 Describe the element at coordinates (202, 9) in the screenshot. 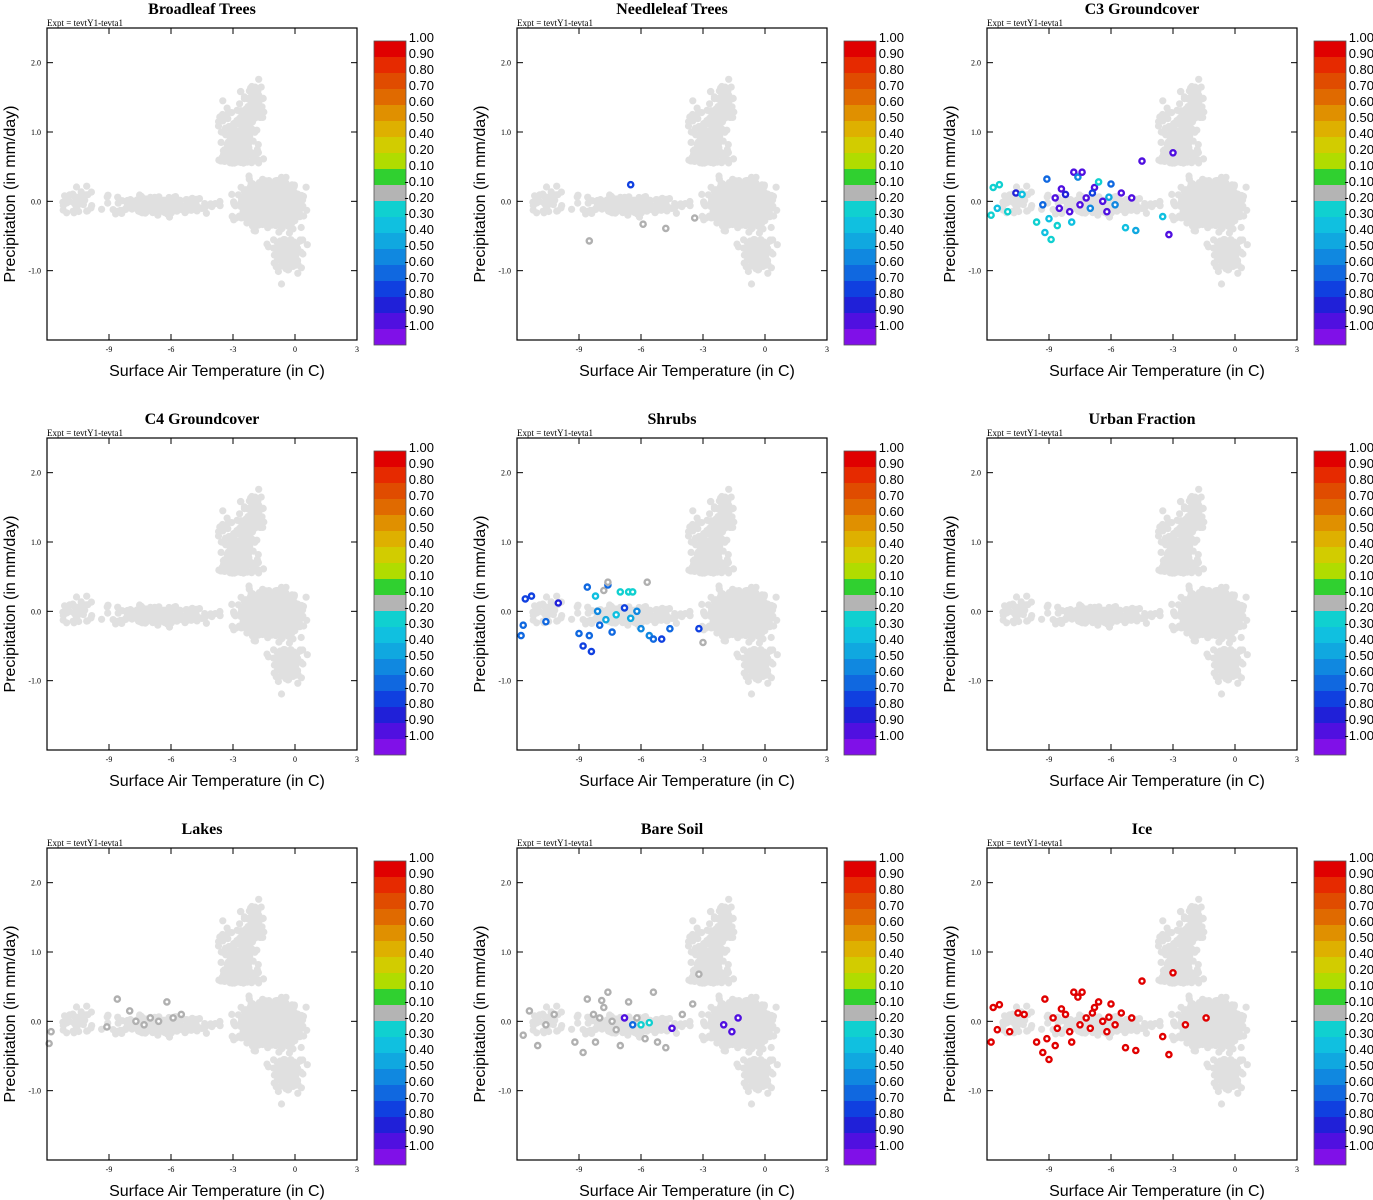

I see `chart-title: Broadleaf Trees` at that location.